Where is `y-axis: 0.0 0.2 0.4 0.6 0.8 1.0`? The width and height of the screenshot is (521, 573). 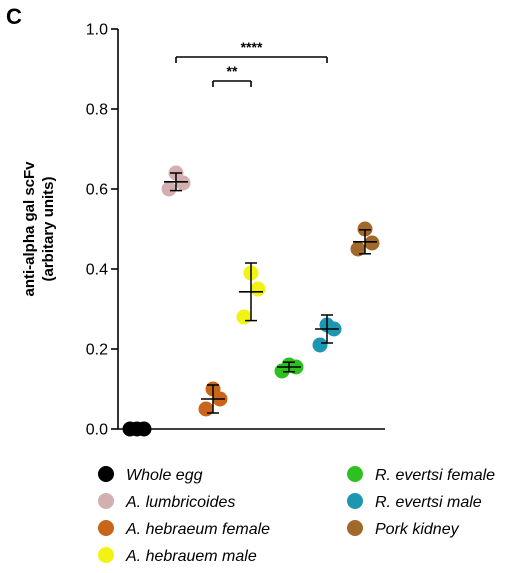
y-axis: 0.0 0.2 0.4 0.6 0.8 1.0 is located at coordinates (102, 230).